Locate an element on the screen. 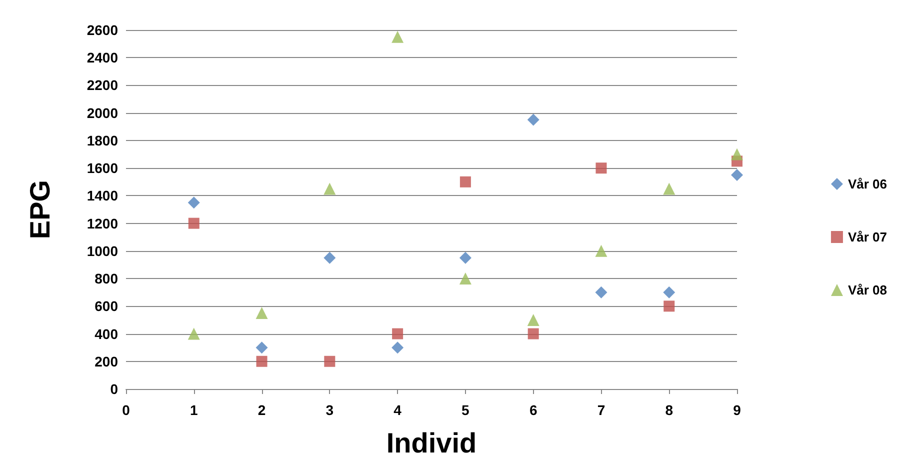  x-tick-label: 8 is located at coordinates (669, 410).